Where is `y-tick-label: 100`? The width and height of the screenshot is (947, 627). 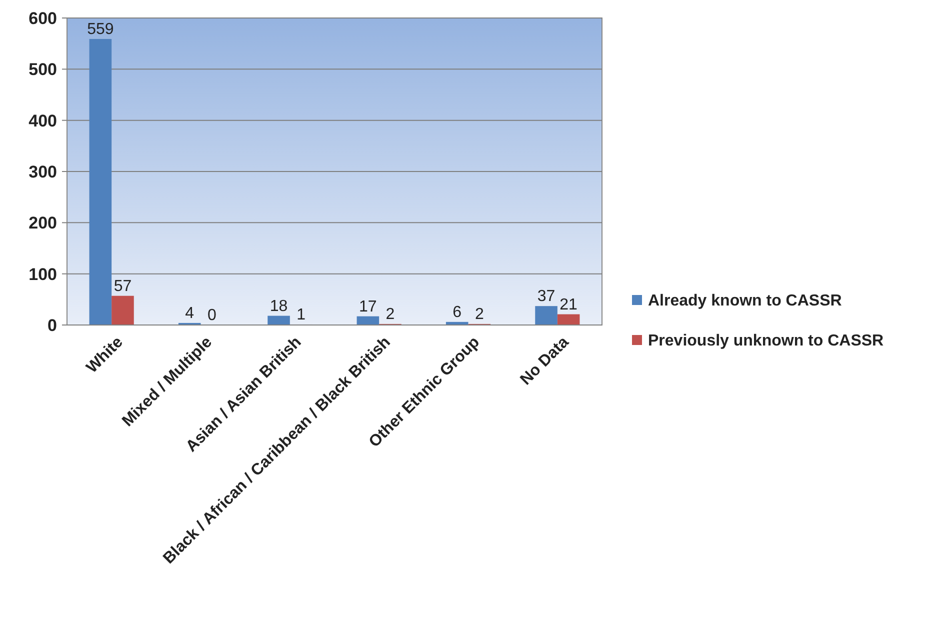
y-tick-label: 100 is located at coordinates (42, 274).